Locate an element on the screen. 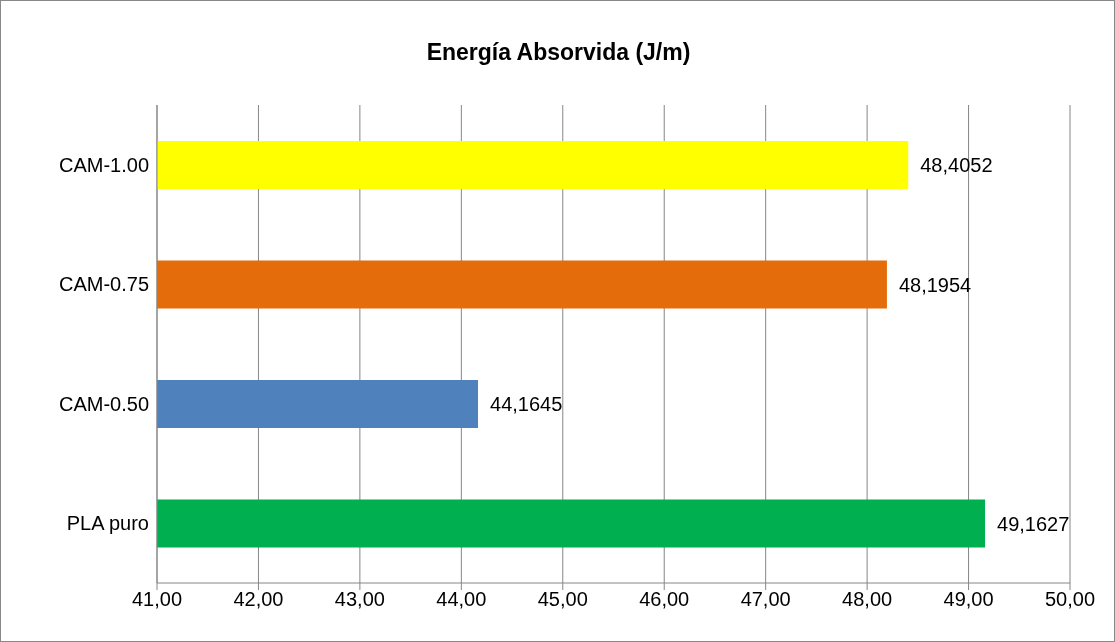  chart-title: Energía Absorvida (J/m) is located at coordinates (558, 52).